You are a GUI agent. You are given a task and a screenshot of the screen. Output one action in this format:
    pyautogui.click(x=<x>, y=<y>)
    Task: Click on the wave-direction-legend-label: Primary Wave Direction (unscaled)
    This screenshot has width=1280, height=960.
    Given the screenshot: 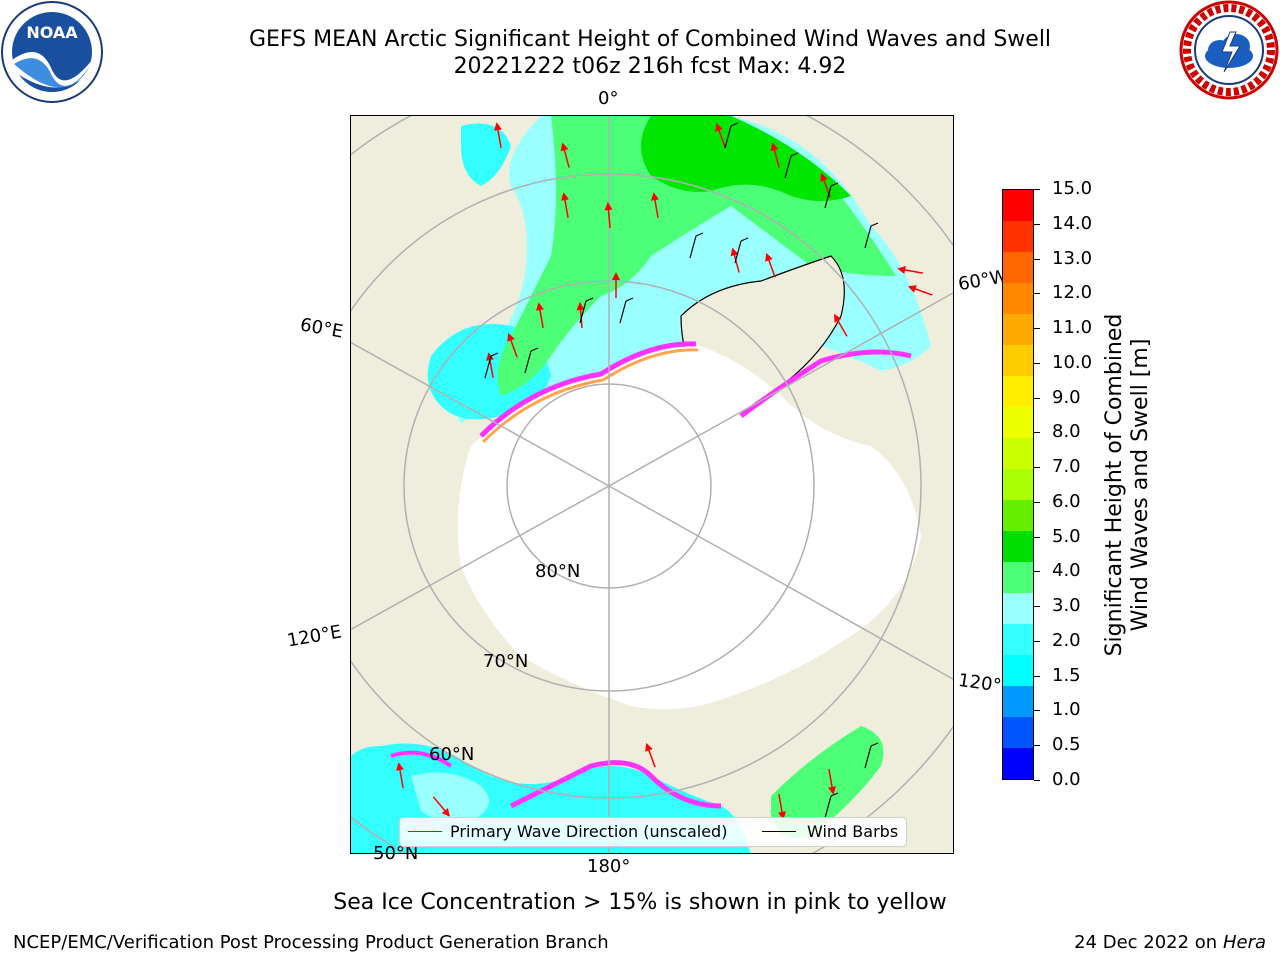 What is the action you would take?
    pyautogui.click(x=589, y=831)
    